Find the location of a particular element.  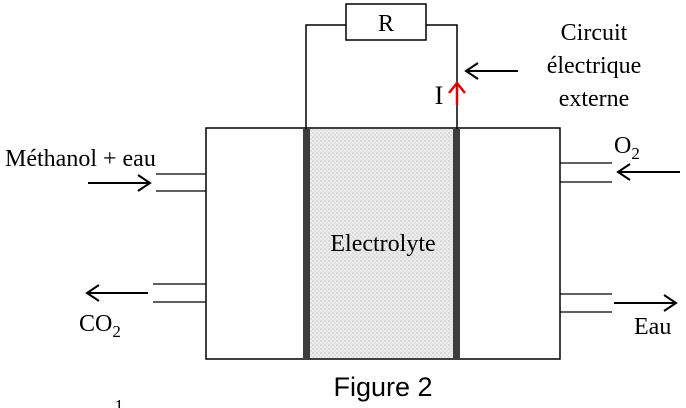

anode is located at coordinates (306, 243).